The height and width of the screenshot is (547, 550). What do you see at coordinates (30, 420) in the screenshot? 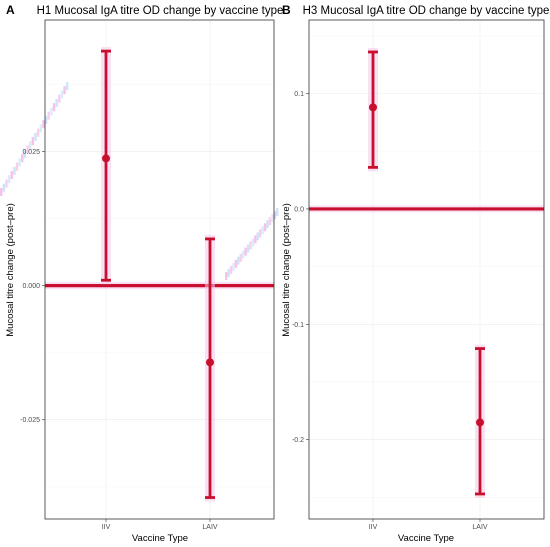
I see `y-tick-label: -0.025` at bounding box center [30, 420].